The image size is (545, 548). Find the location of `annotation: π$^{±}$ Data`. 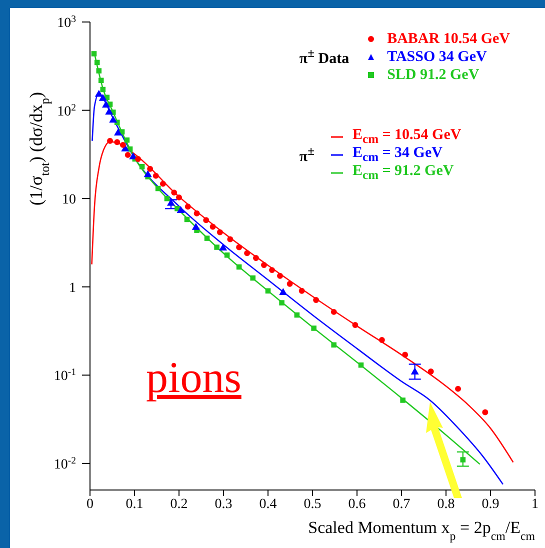

annotation: π$^{±}$ Data is located at coordinates (324, 57).